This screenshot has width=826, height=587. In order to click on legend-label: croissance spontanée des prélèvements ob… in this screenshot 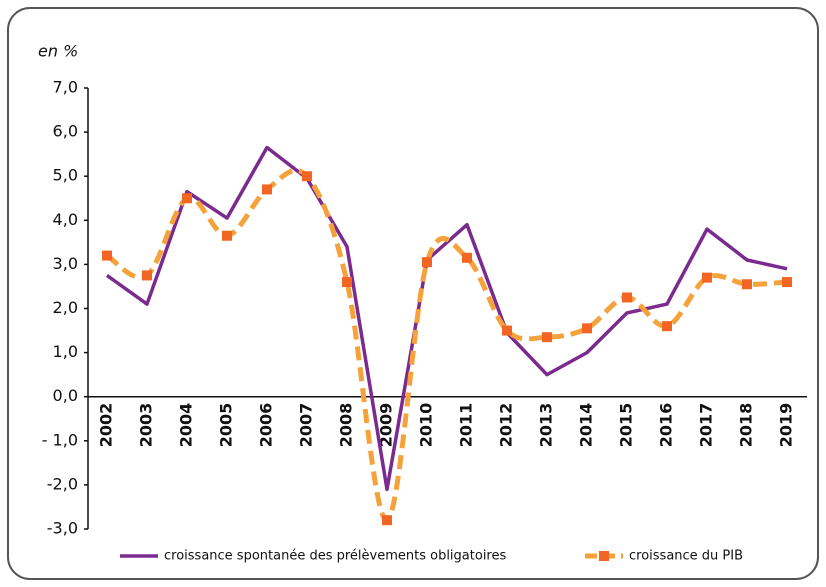, I will do `click(335, 556)`.